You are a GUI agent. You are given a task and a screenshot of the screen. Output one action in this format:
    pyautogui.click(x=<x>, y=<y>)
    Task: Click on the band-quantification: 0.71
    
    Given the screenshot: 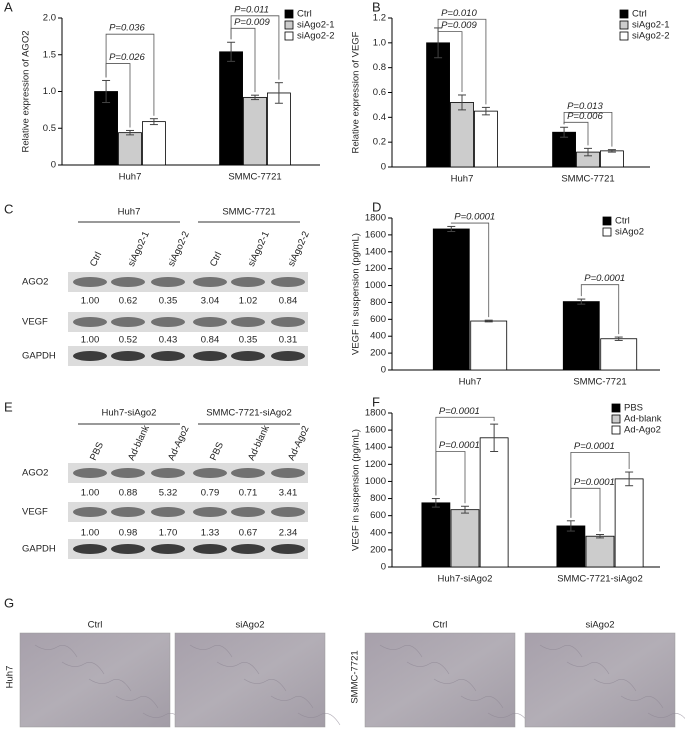 What is the action you would take?
    pyautogui.click(x=248, y=493)
    